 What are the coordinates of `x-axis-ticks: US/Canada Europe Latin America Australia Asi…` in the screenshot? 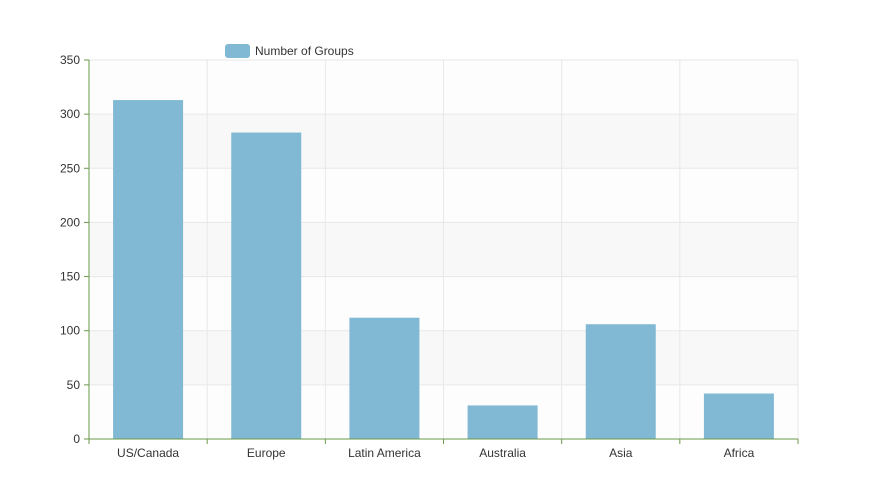 It's located at (443, 449).